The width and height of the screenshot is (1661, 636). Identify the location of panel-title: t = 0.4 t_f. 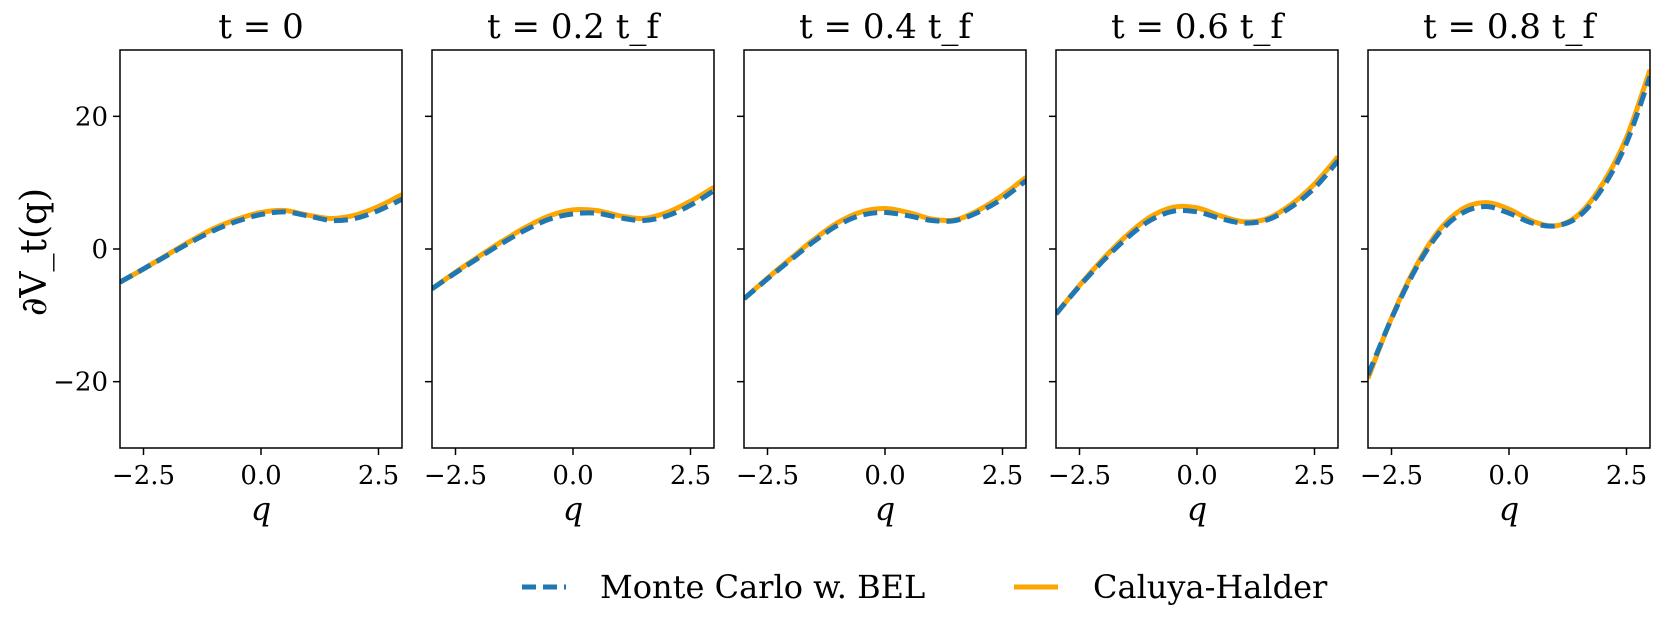
(886, 27).